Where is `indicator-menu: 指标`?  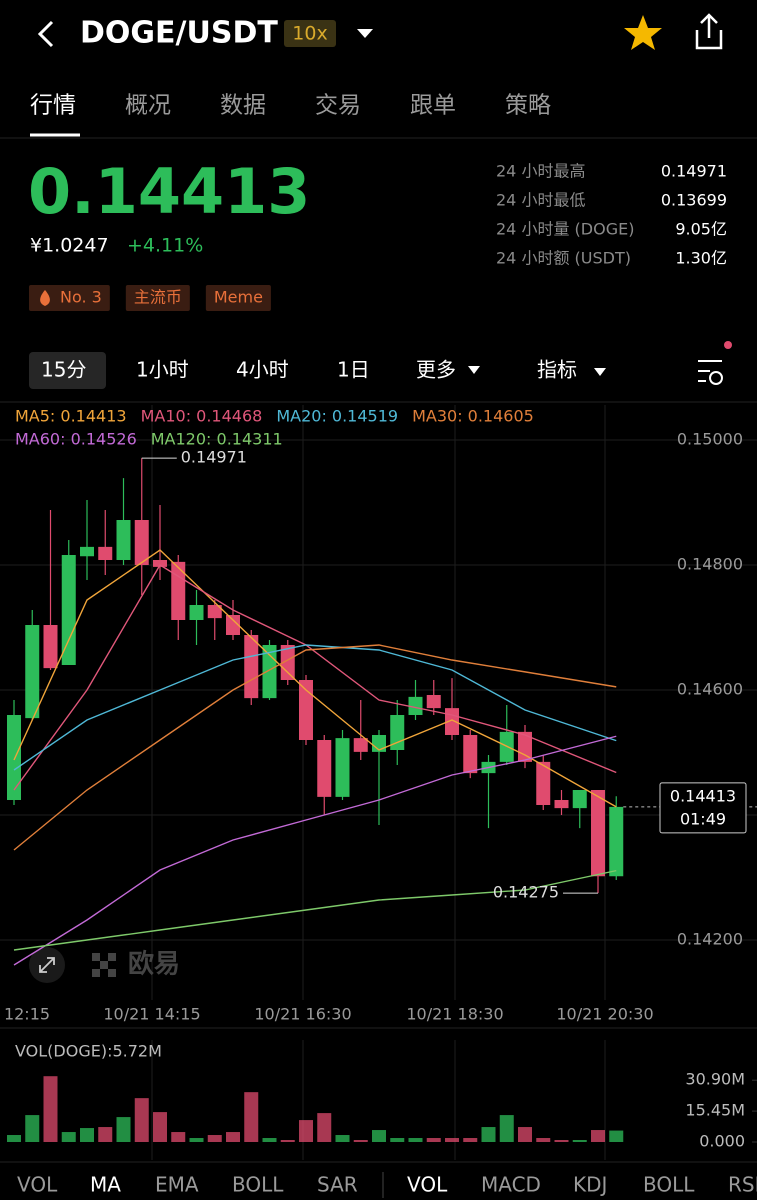 indicator-menu: 指标 is located at coordinates (557, 370).